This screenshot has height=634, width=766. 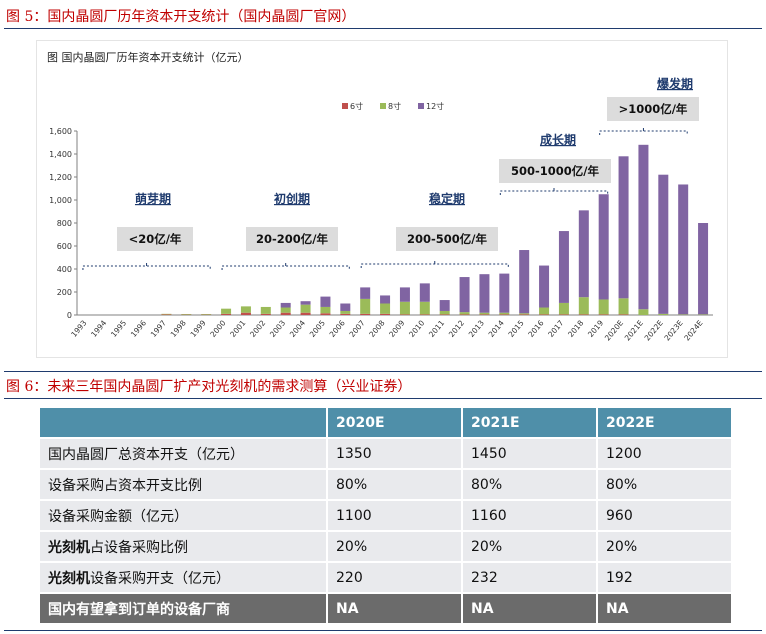 I want to click on y-tick-label: 1,600, so click(x=60, y=131).